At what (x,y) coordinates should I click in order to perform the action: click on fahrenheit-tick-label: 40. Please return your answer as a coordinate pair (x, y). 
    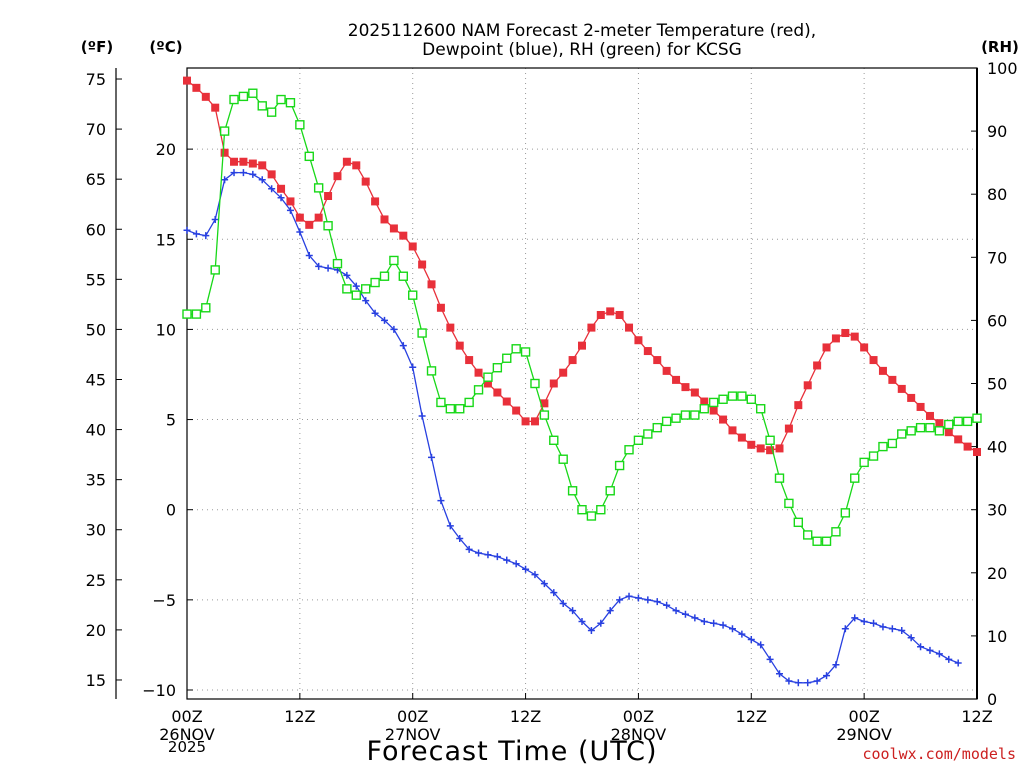
    Looking at the image, I should click on (96, 430).